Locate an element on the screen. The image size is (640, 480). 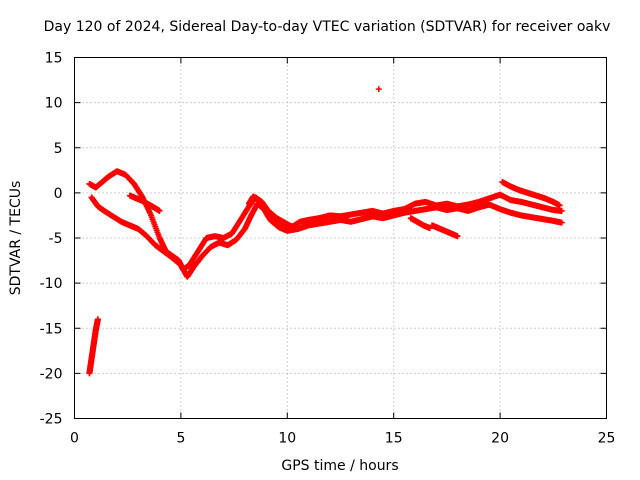
x-tick-labels: 0 5 10 15 20 25 is located at coordinates (342, 439).